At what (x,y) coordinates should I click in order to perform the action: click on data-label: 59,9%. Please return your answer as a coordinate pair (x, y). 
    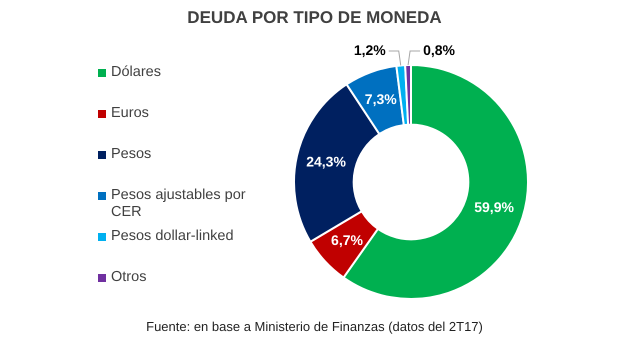
    Looking at the image, I should click on (494, 207).